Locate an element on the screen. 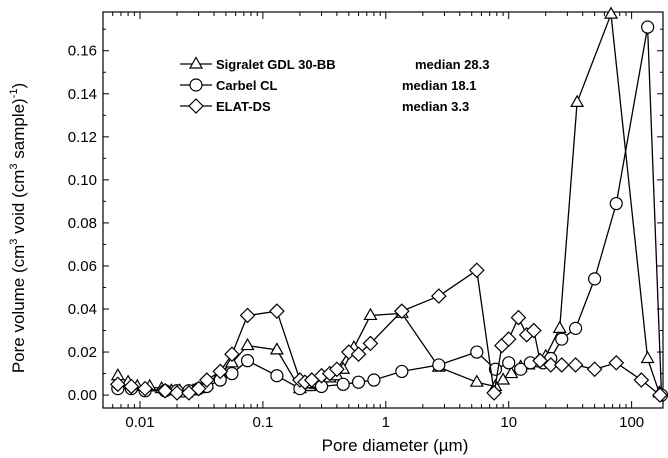 This screenshot has width=668, height=458. y-tick-label: 0.06 is located at coordinates (82, 266).